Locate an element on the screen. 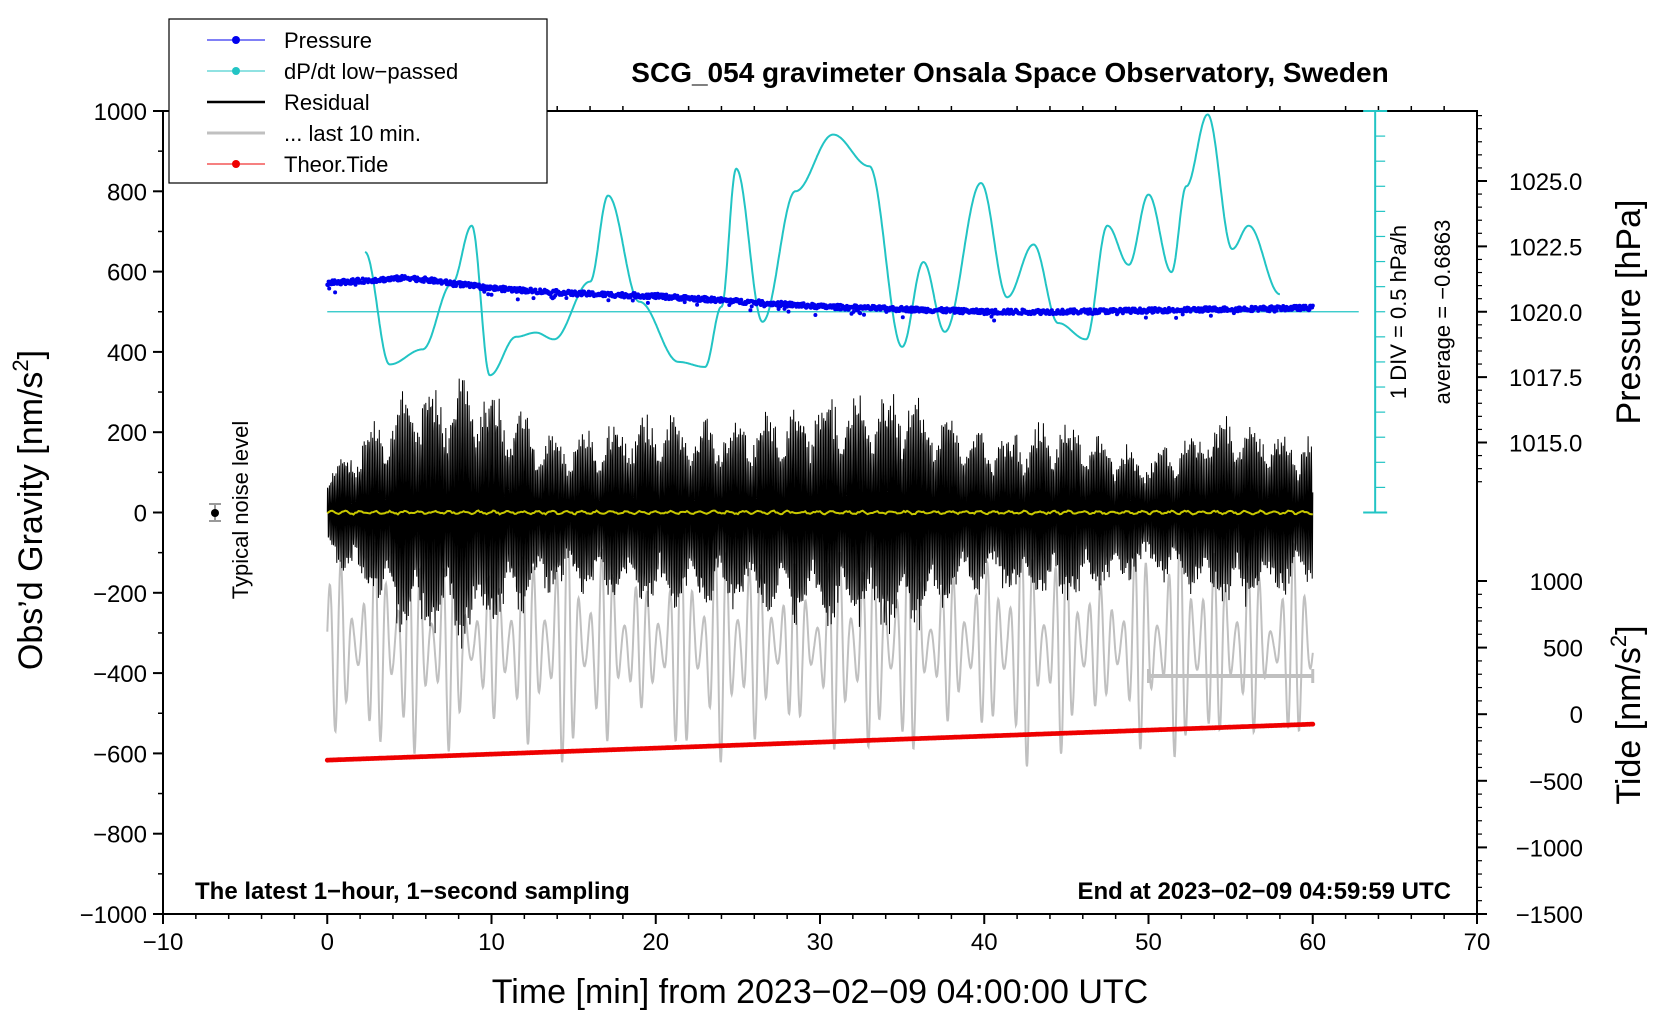 The width and height of the screenshot is (1660, 1020). legend-label-residual: Residual is located at coordinates (327, 102).